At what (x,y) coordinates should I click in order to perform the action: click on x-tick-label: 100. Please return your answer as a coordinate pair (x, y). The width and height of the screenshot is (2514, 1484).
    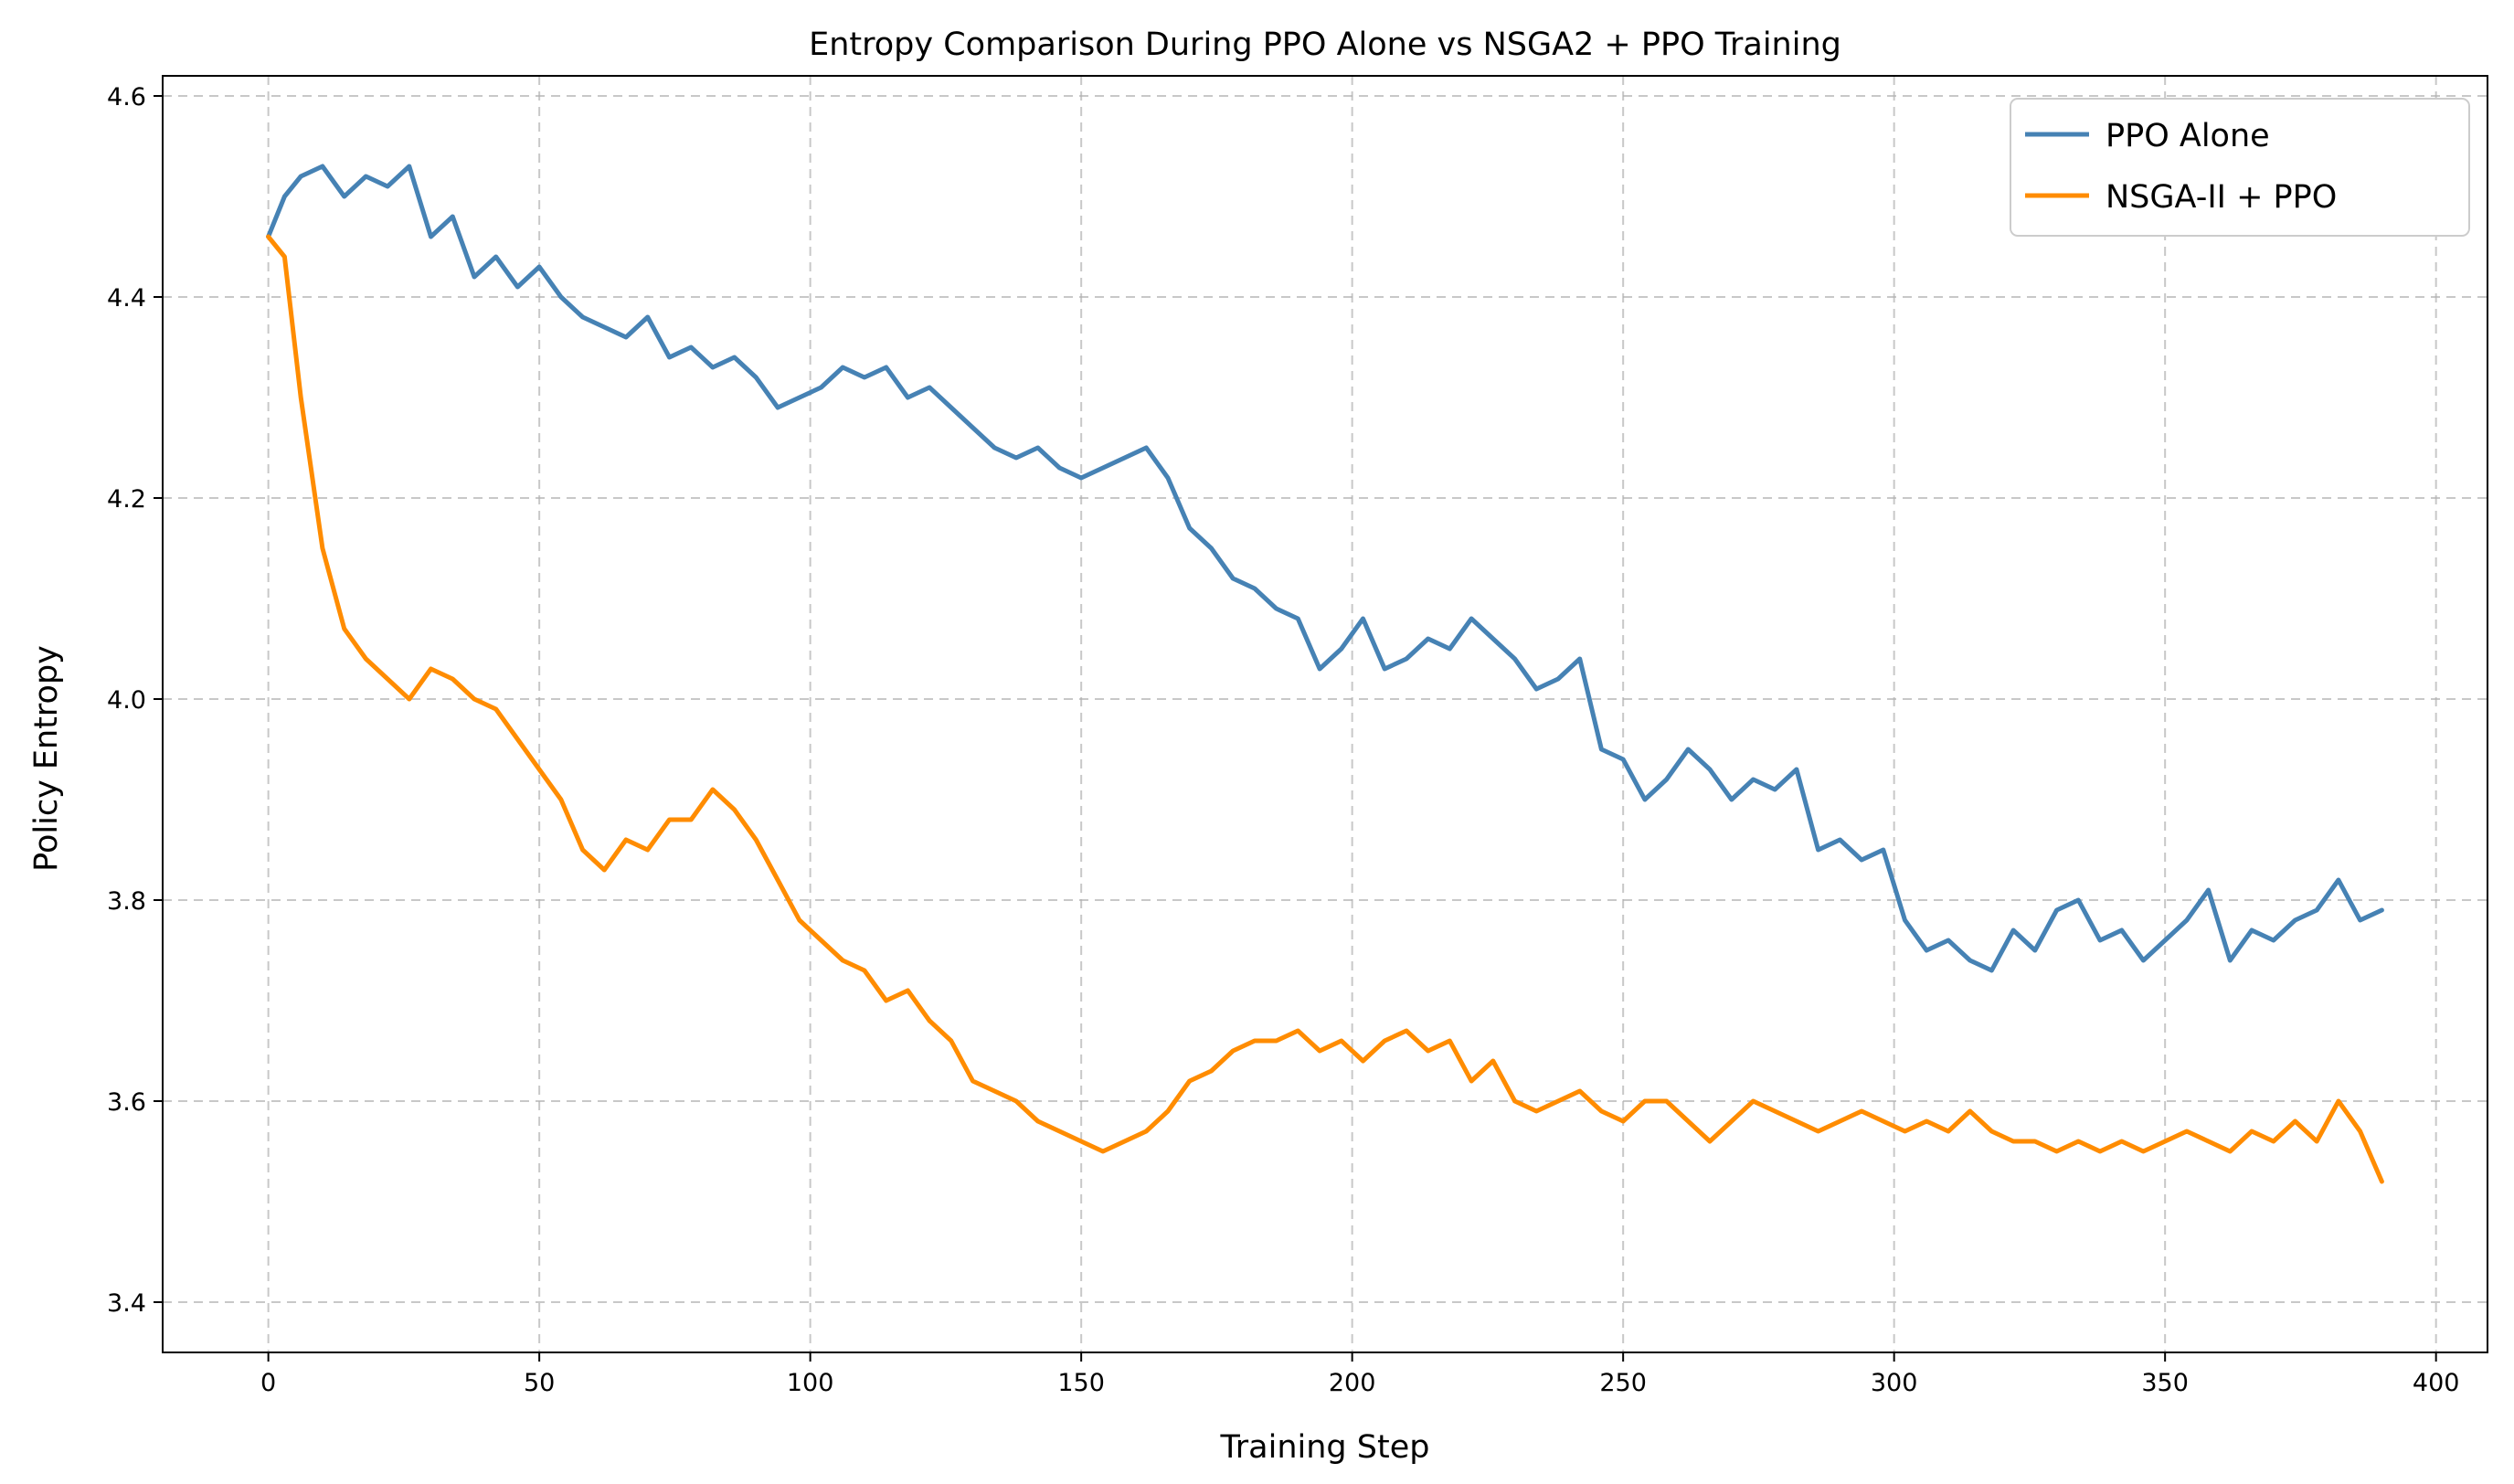
    Looking at the image, I should click on (810, 1383).